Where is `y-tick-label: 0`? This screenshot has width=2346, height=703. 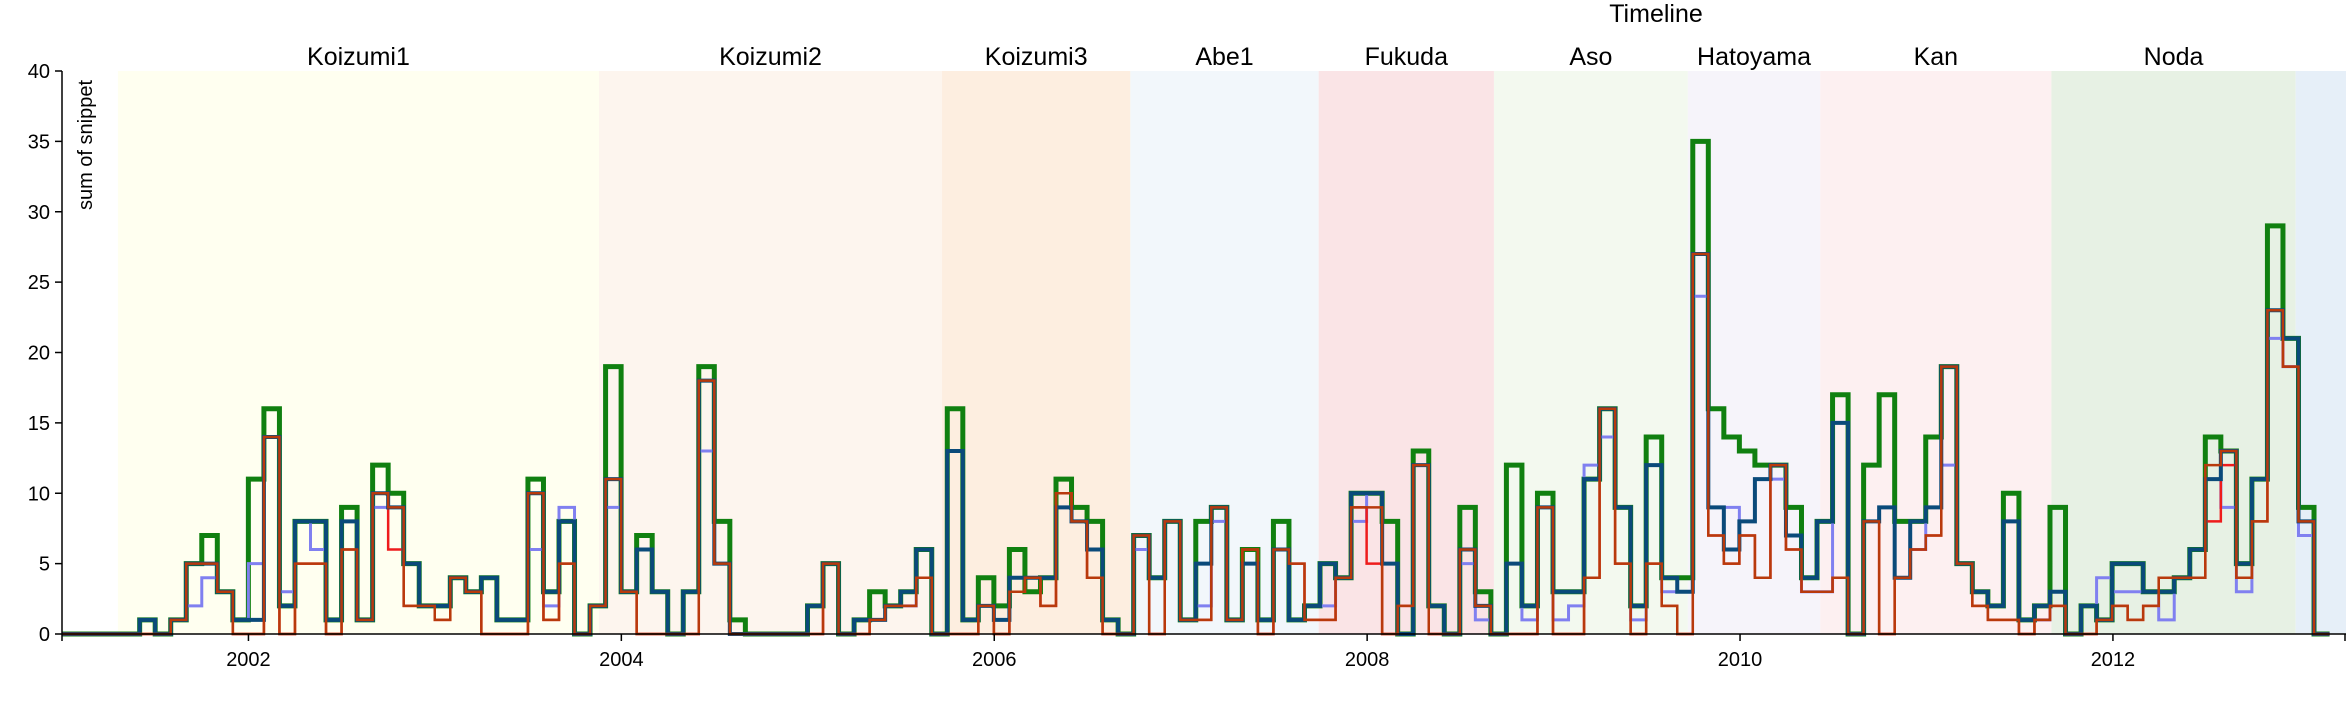
y-tick-label: 0 is located at coordinates (44, 635).